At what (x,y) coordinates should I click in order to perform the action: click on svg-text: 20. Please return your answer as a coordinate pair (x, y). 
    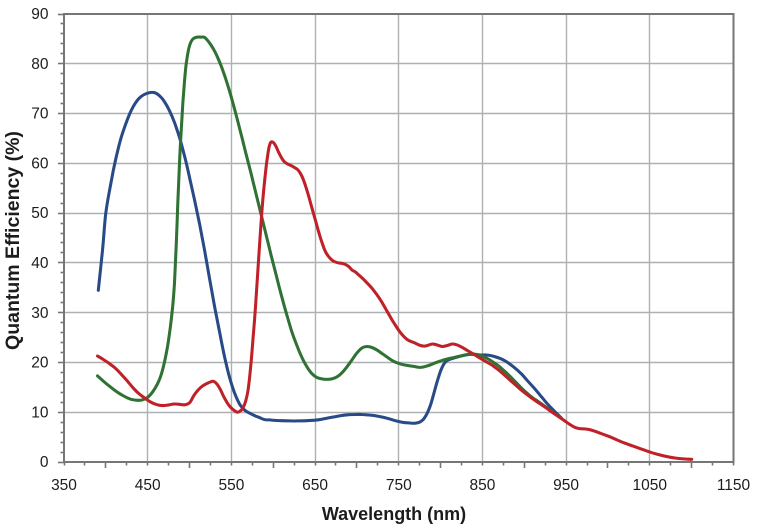
    Looking at the image, I should click on (40, 363).